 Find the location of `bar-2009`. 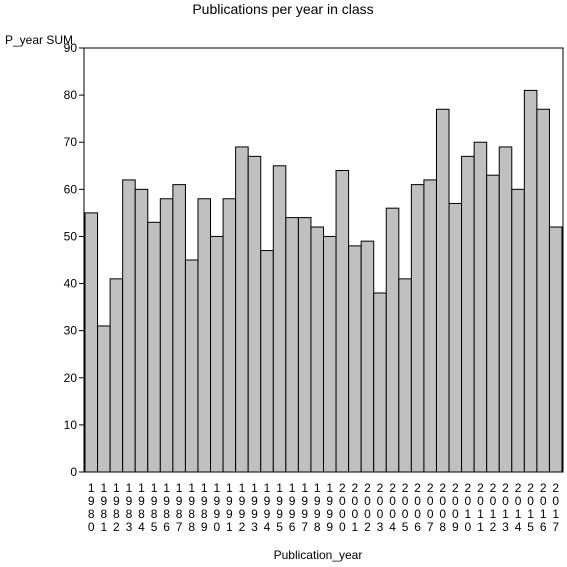

bar-2009 is located at coordinates (455, 337).